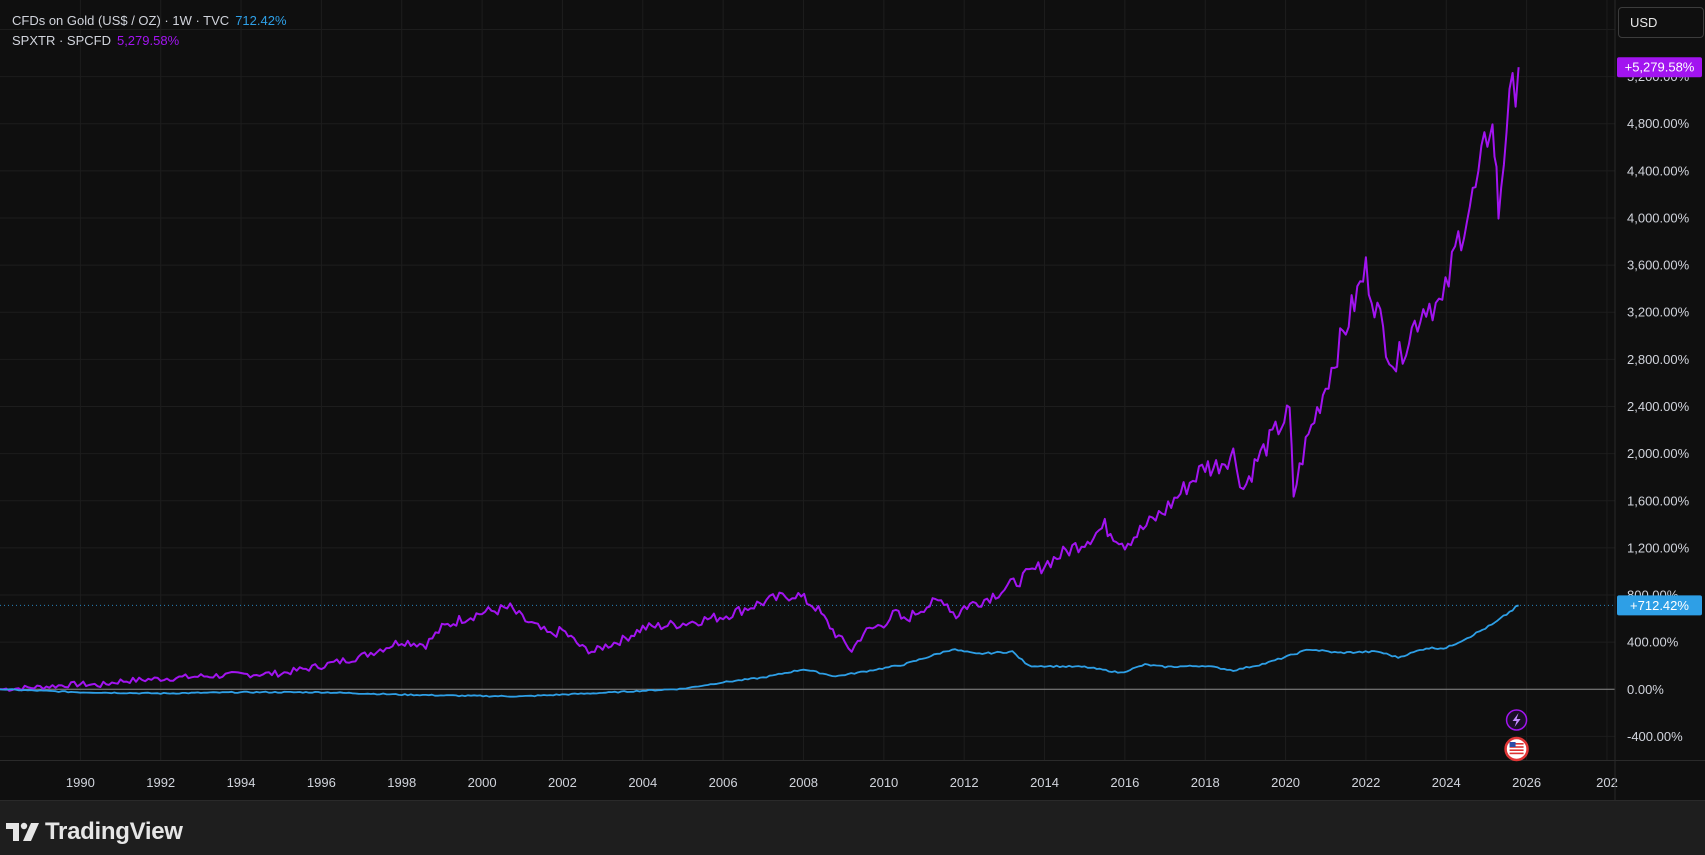 The height and width of the screenshot is (855, 1705). What do you see at coordinates (642, 782) in the screenshot?
I see `x-tick-label: 2004` at bounding box center [642, 782].